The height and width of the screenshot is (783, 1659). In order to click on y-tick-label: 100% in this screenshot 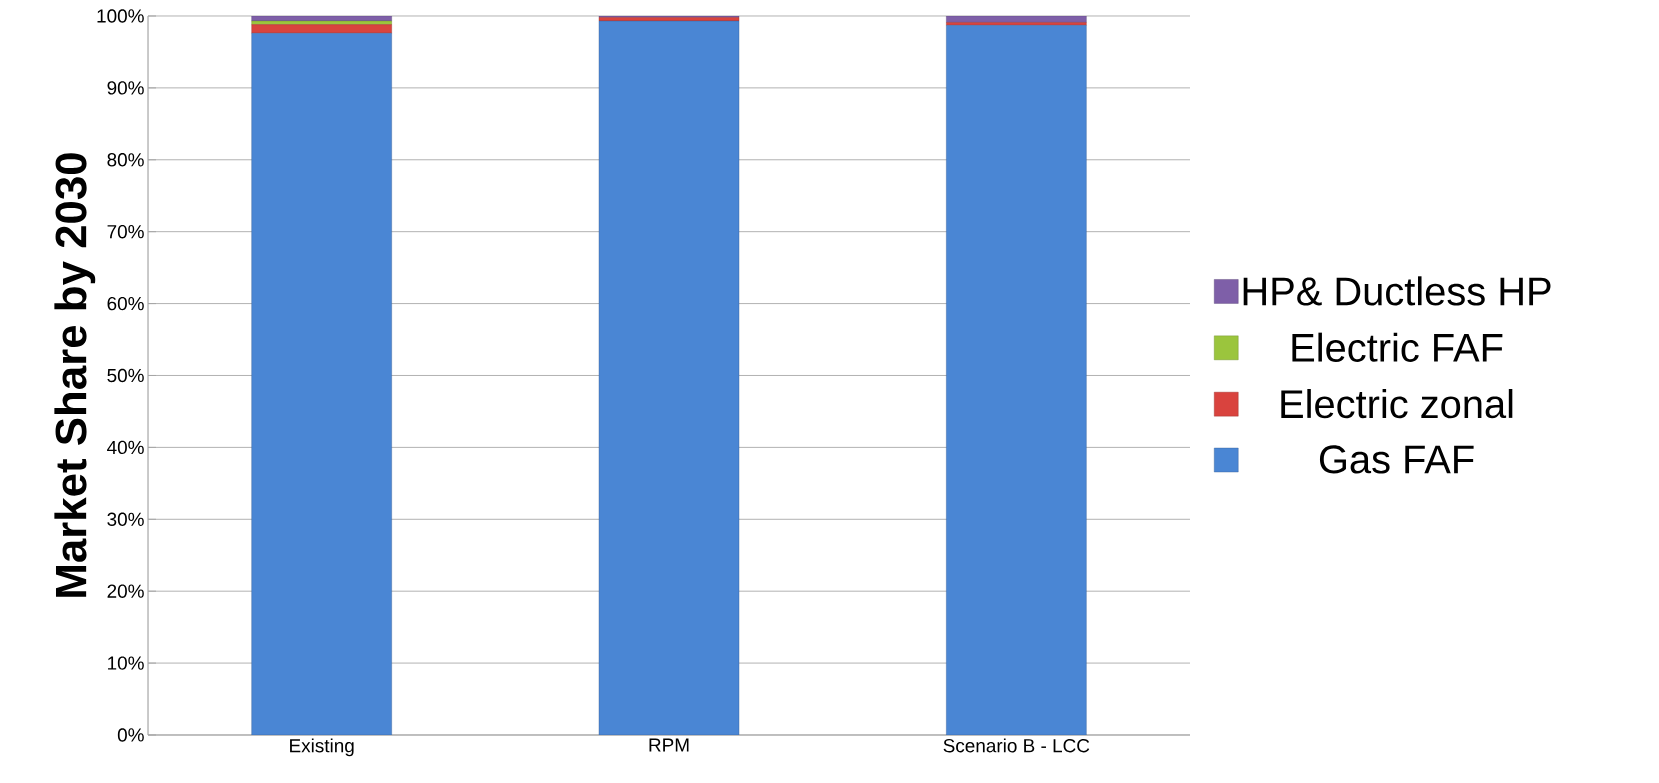, I will do `click(120, 16)`.